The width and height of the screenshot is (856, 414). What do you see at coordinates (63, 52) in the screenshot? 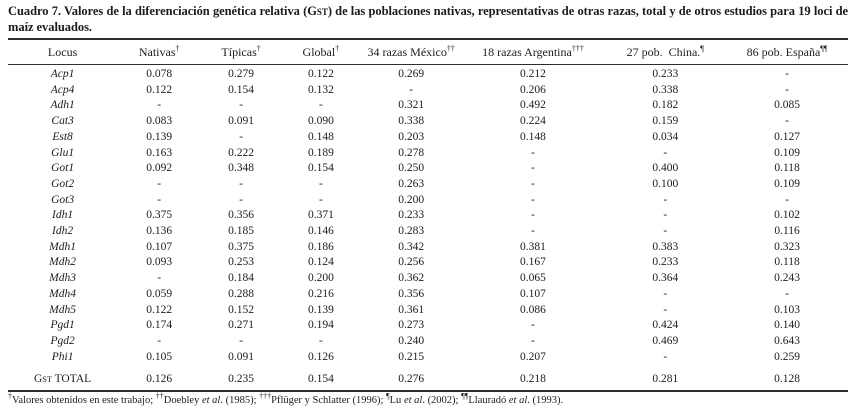
I see `column-header: Locus` at bounding box center [63, 52].